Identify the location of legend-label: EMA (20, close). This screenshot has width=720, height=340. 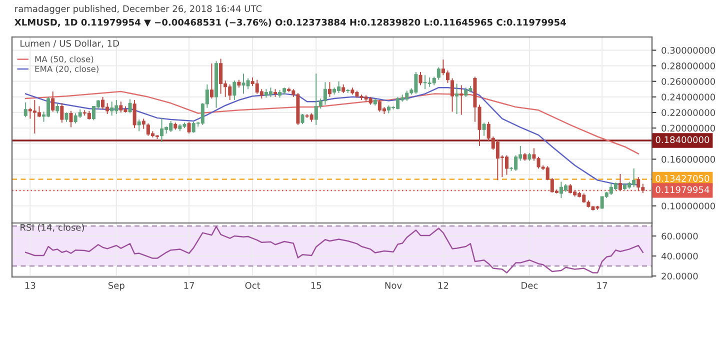
(66, 70).